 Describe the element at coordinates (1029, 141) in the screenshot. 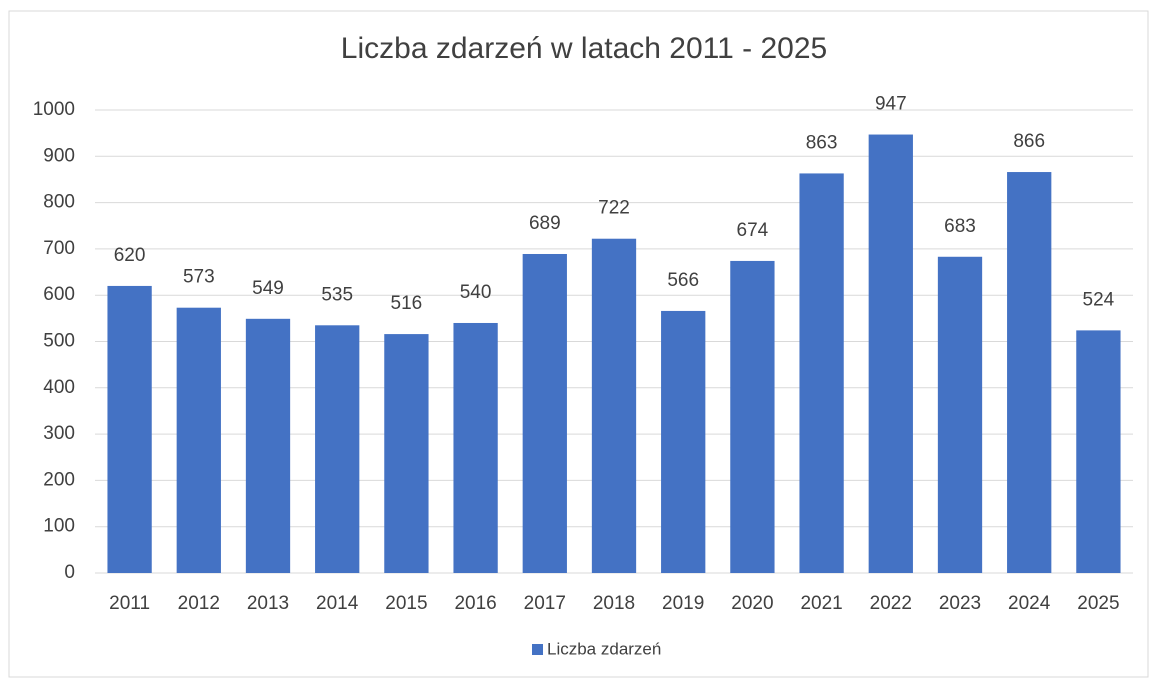

I see `data-label: 866` at that location.